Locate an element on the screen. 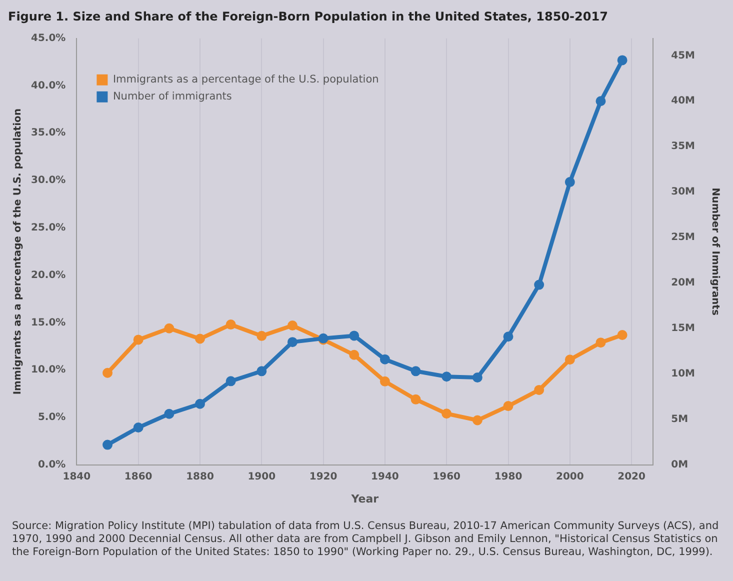 The image size is (733, 581). y2-tick-label: 15M is located at coordinates (683, 328).